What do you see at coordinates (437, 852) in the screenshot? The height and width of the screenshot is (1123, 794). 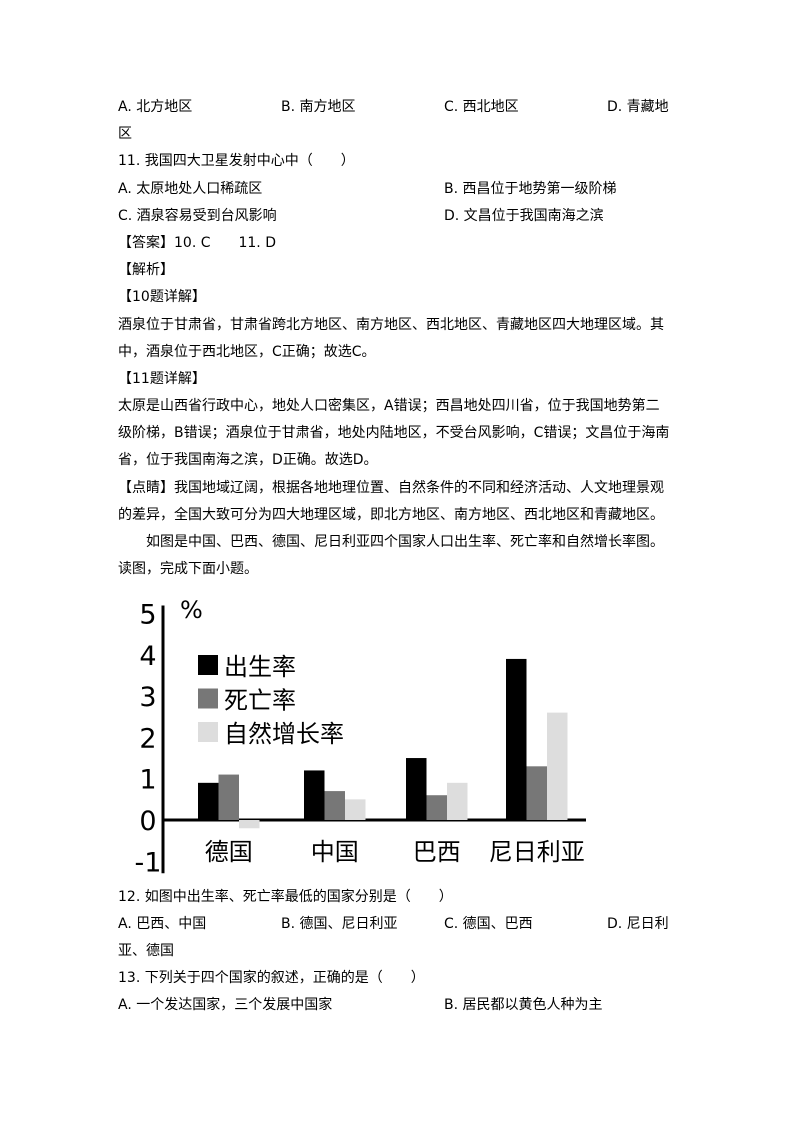 I see `category-label: 巴西` at bounding box center [437, 852].